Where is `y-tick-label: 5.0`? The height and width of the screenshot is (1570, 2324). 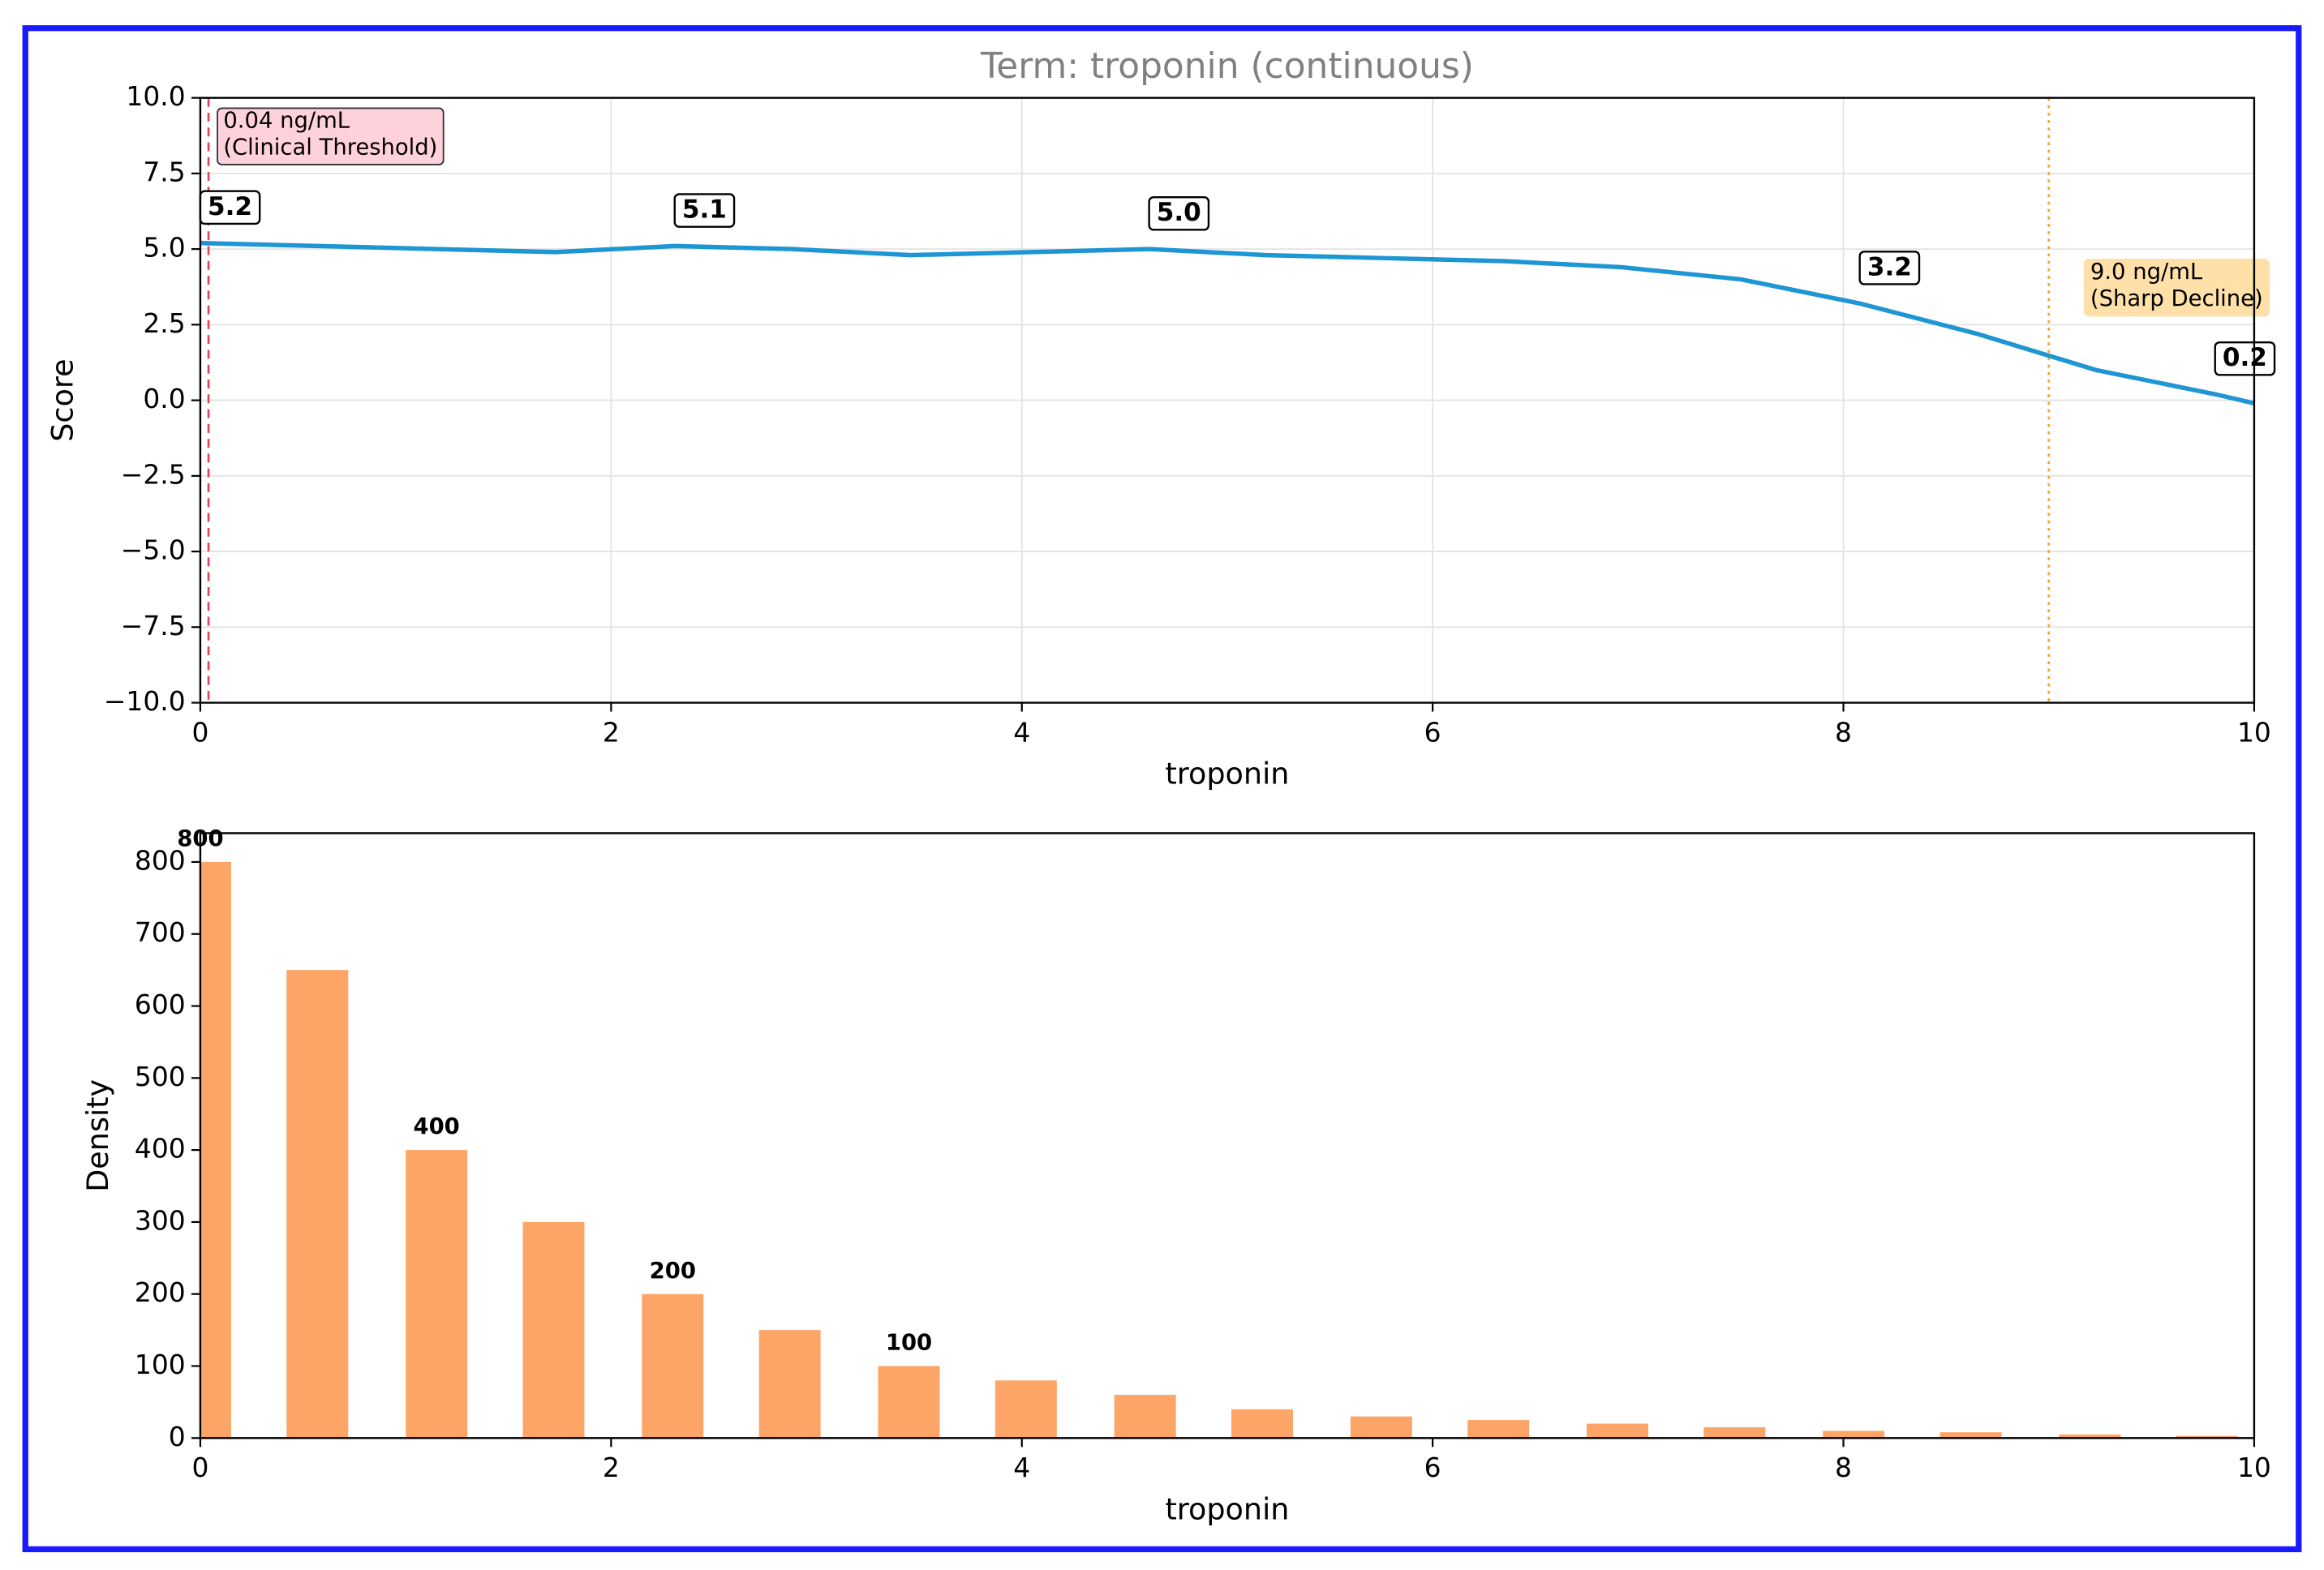 y-tick-label: 5.0 is located at coordinates (164, 248).